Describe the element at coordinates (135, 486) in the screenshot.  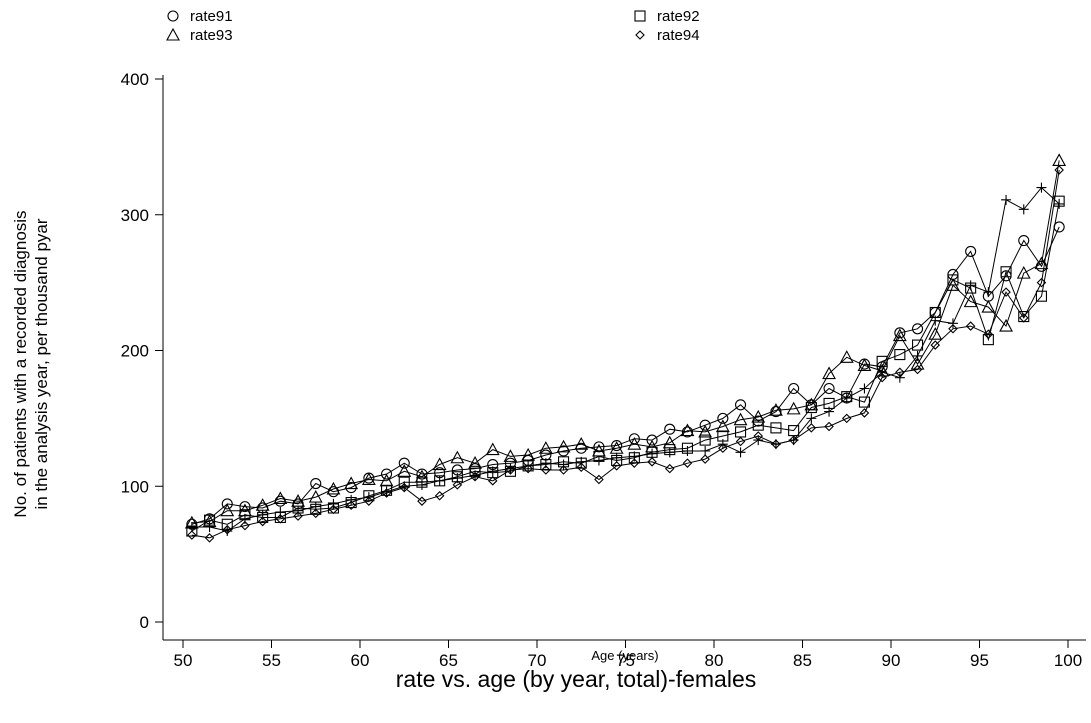
I see `y-tick-label: 100` at that location.